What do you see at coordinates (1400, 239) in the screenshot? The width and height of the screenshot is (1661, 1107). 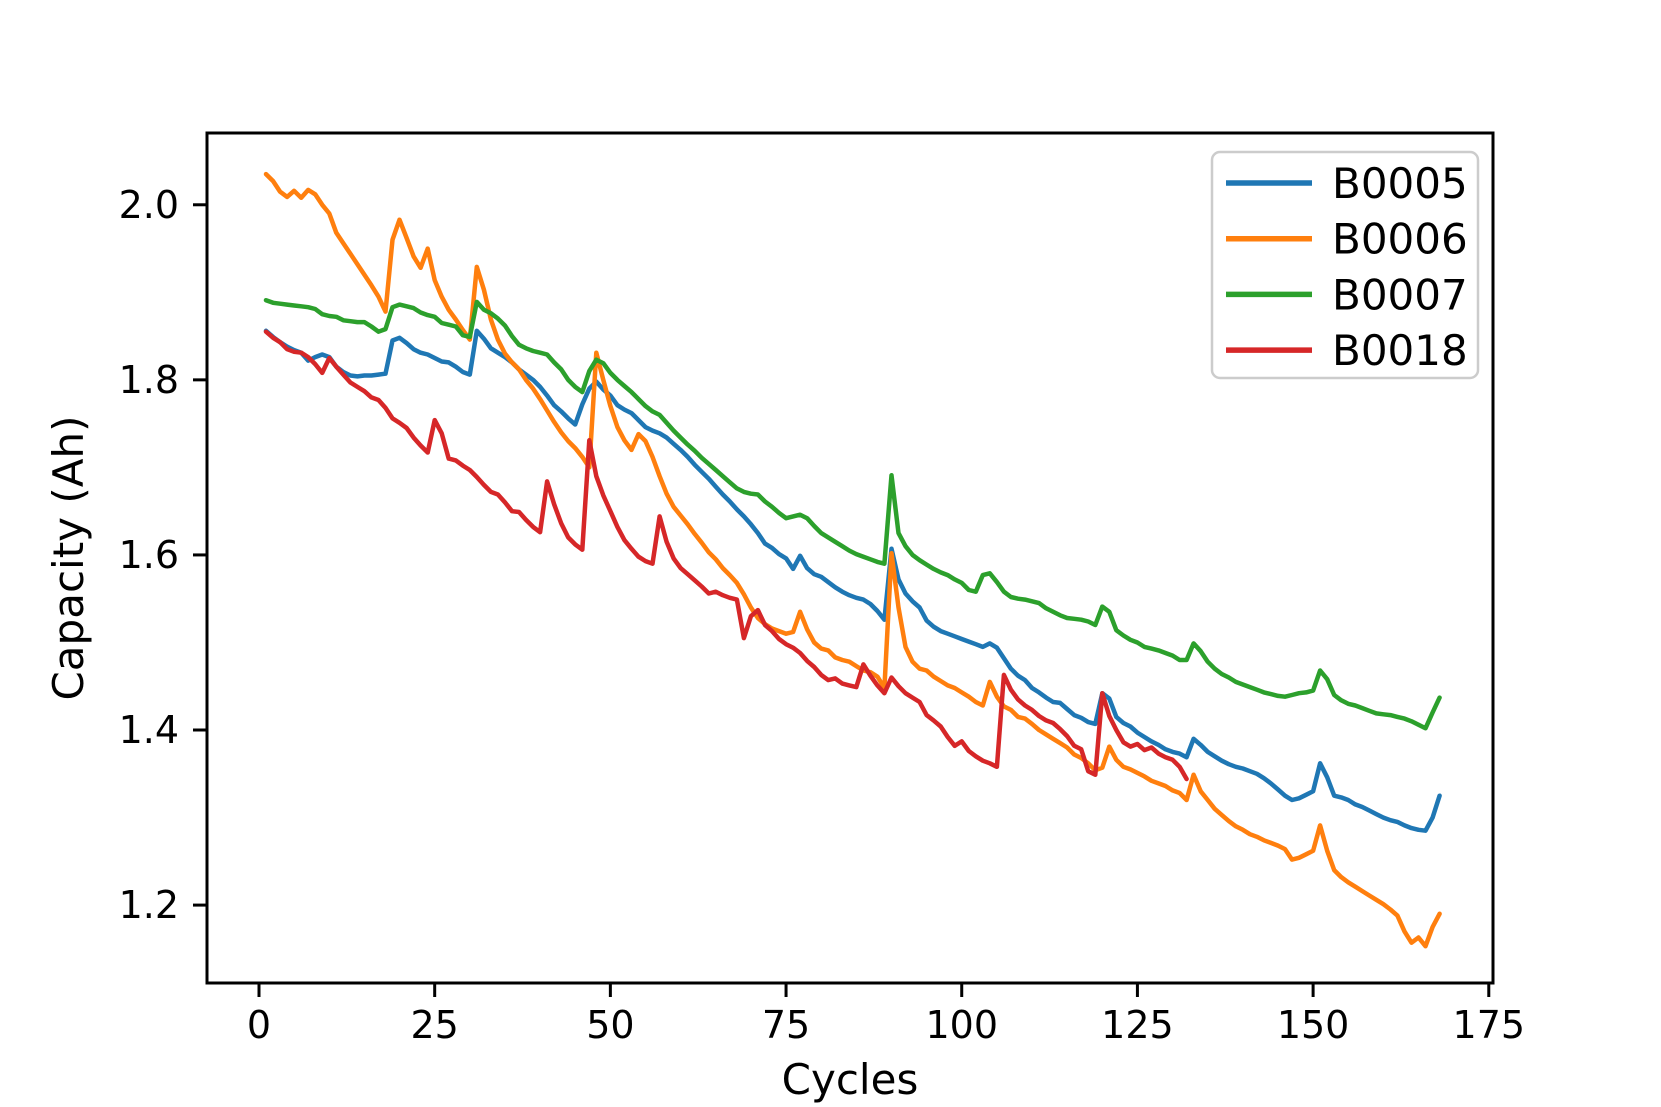 I see `legend-label-b0006: B0006` at bounding box center [1400, 239].